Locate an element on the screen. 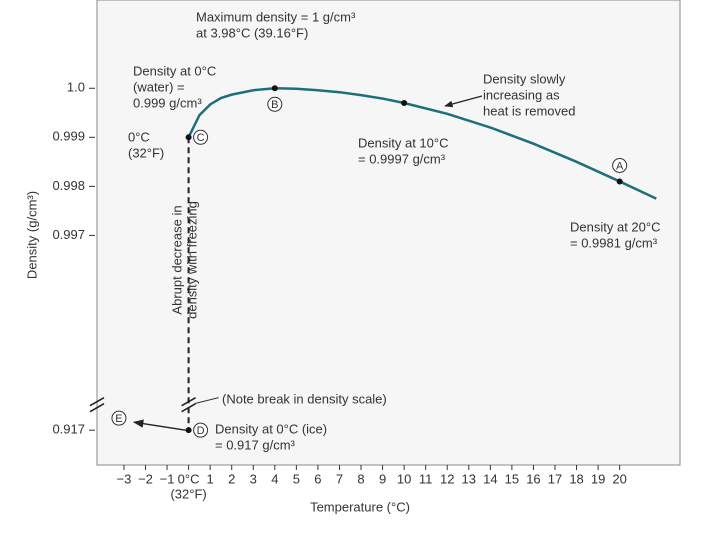 The image size is (720, 540). point-letter: C is located at coordinates (201, 138).